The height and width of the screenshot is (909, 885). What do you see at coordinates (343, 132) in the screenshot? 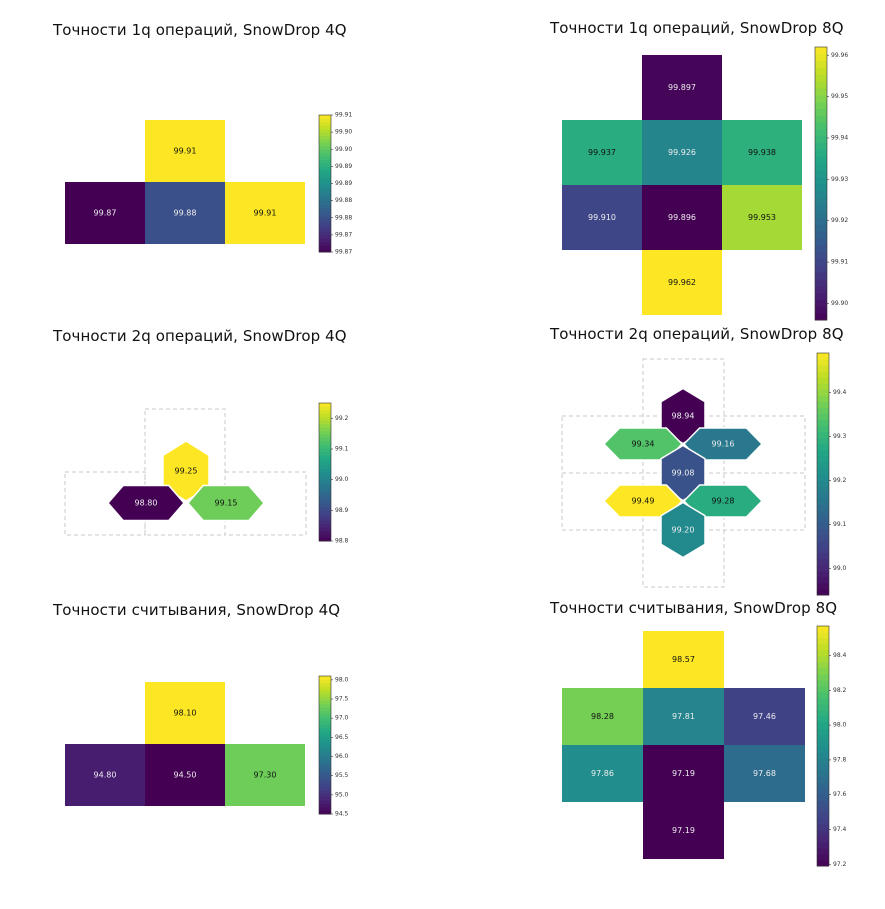
I see `colorbar-tick-label: 99.90` at bounding box center [343, 132].